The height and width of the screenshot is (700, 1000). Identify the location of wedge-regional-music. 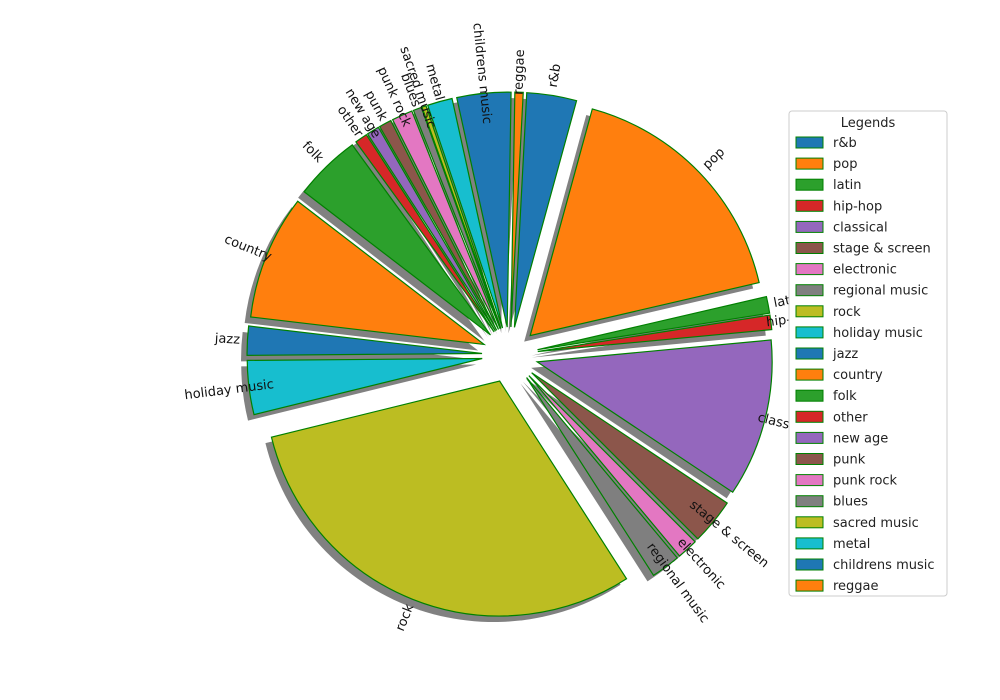
(602, 477).